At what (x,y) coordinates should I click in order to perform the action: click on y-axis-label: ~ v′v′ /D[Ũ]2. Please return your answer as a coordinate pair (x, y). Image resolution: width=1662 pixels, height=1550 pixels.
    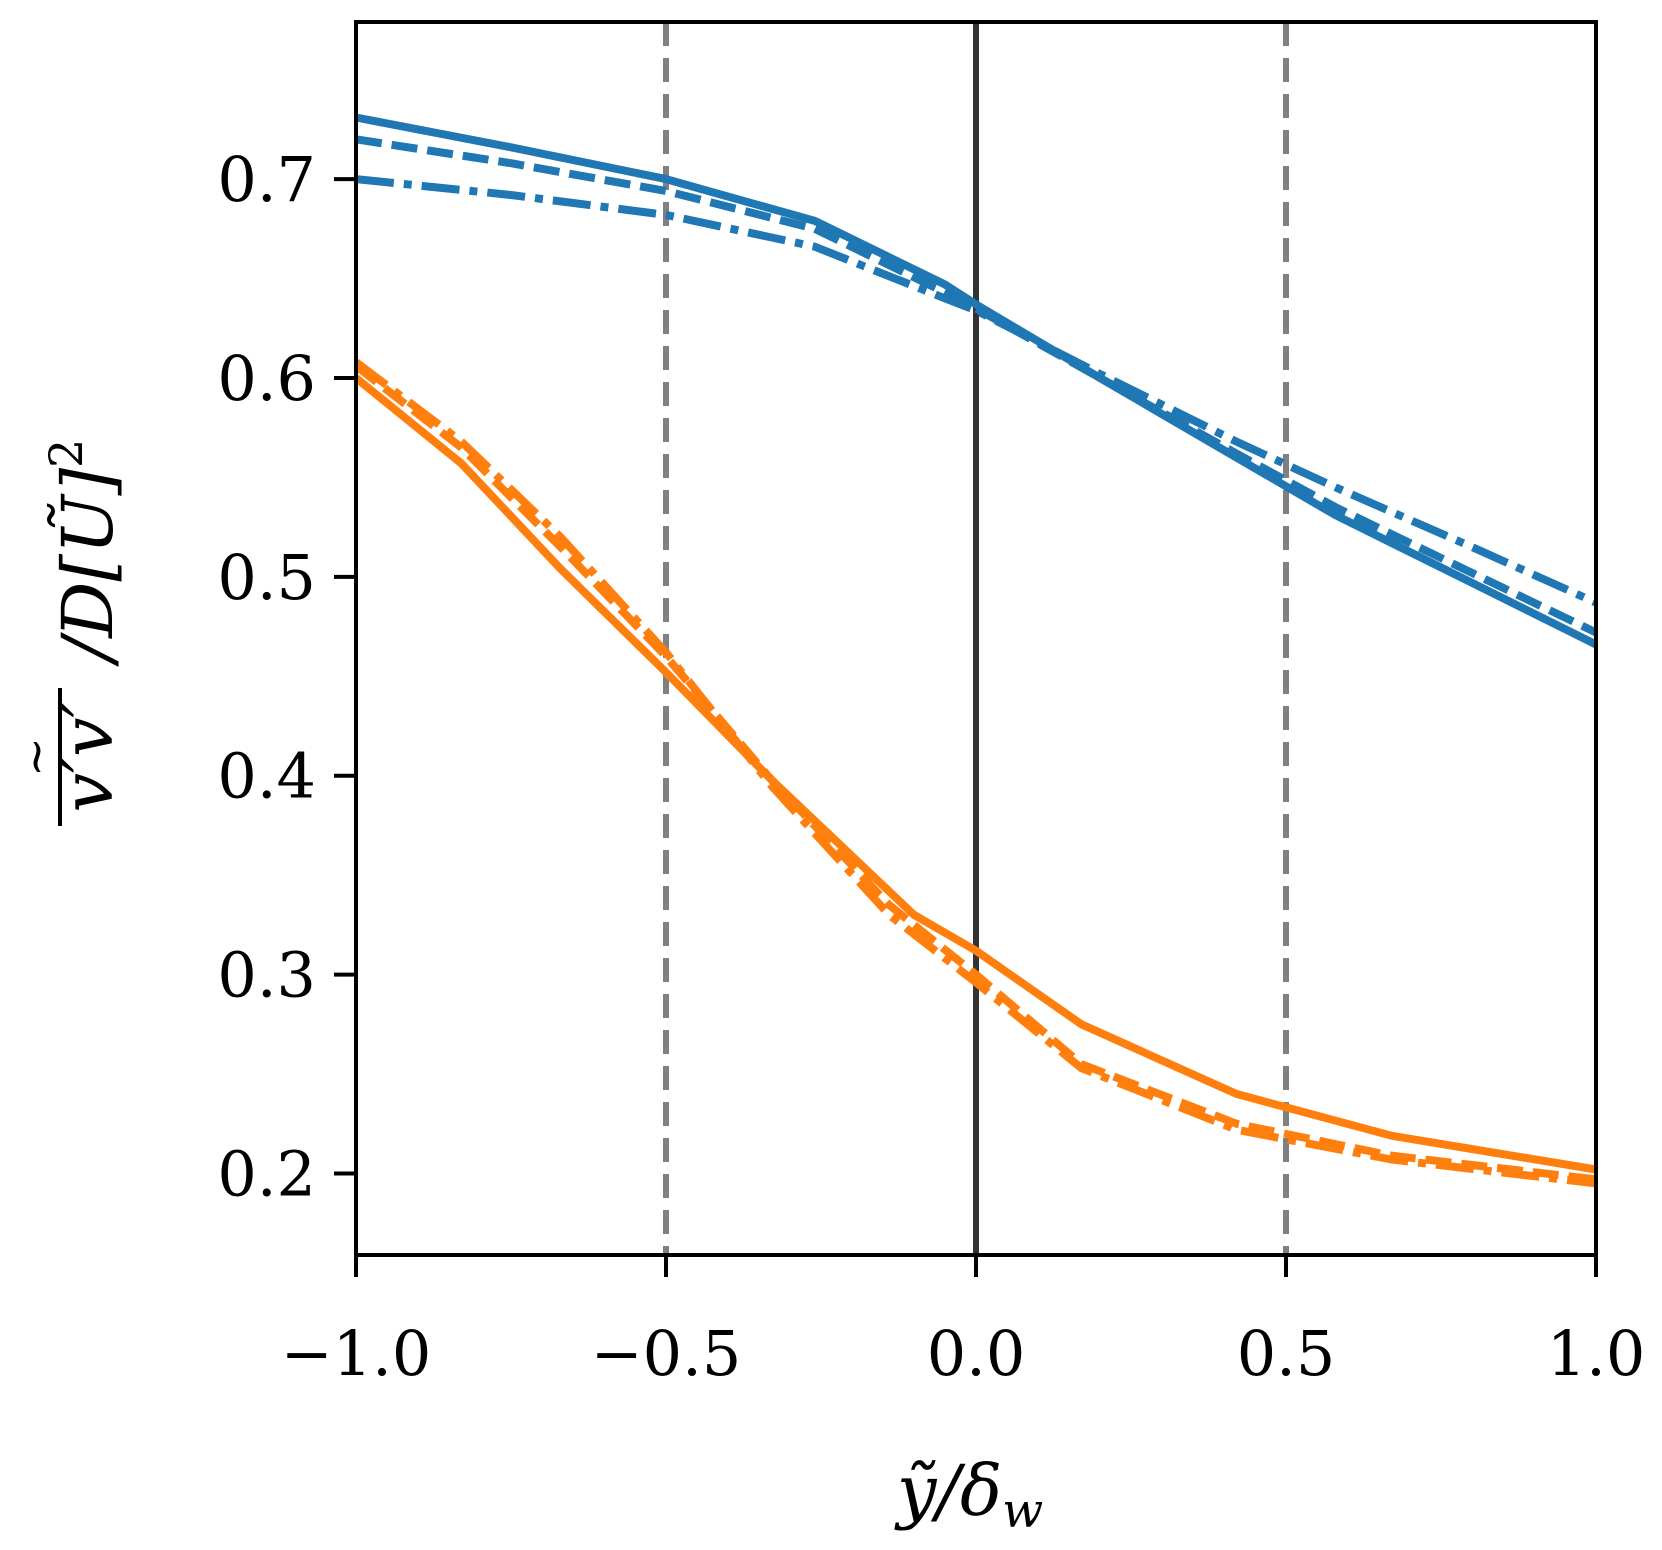
    Looking at the image, I should click on (68, 632).